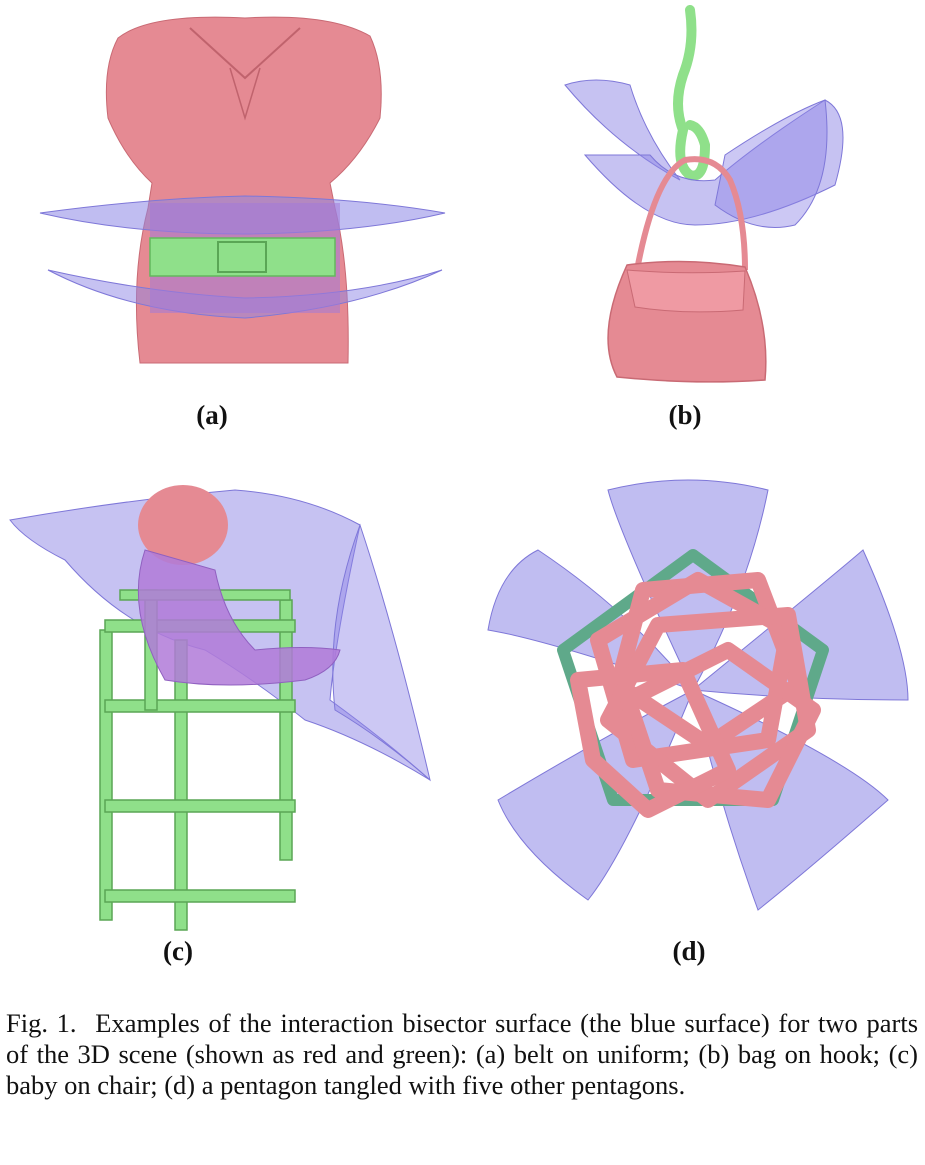 The width and height of the screenshot is (925, 1165). Describe the element at coordinates (183, 525) in the screenshot. I see `baby-head` at that location.